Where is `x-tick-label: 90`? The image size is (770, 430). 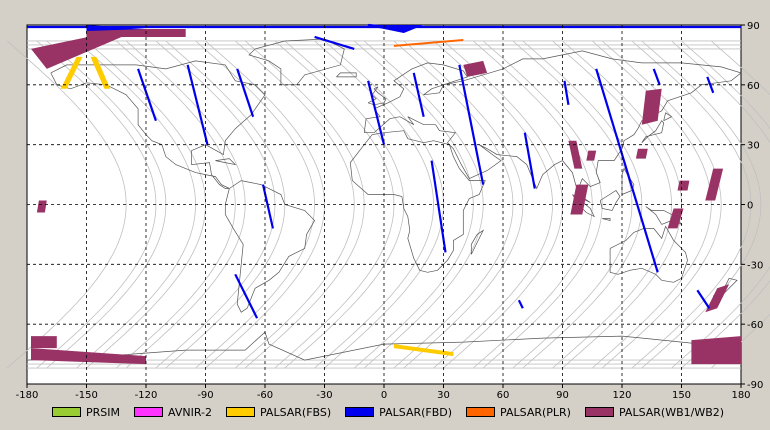 x-tick-label: 90 is located at coordinates (562, 395).